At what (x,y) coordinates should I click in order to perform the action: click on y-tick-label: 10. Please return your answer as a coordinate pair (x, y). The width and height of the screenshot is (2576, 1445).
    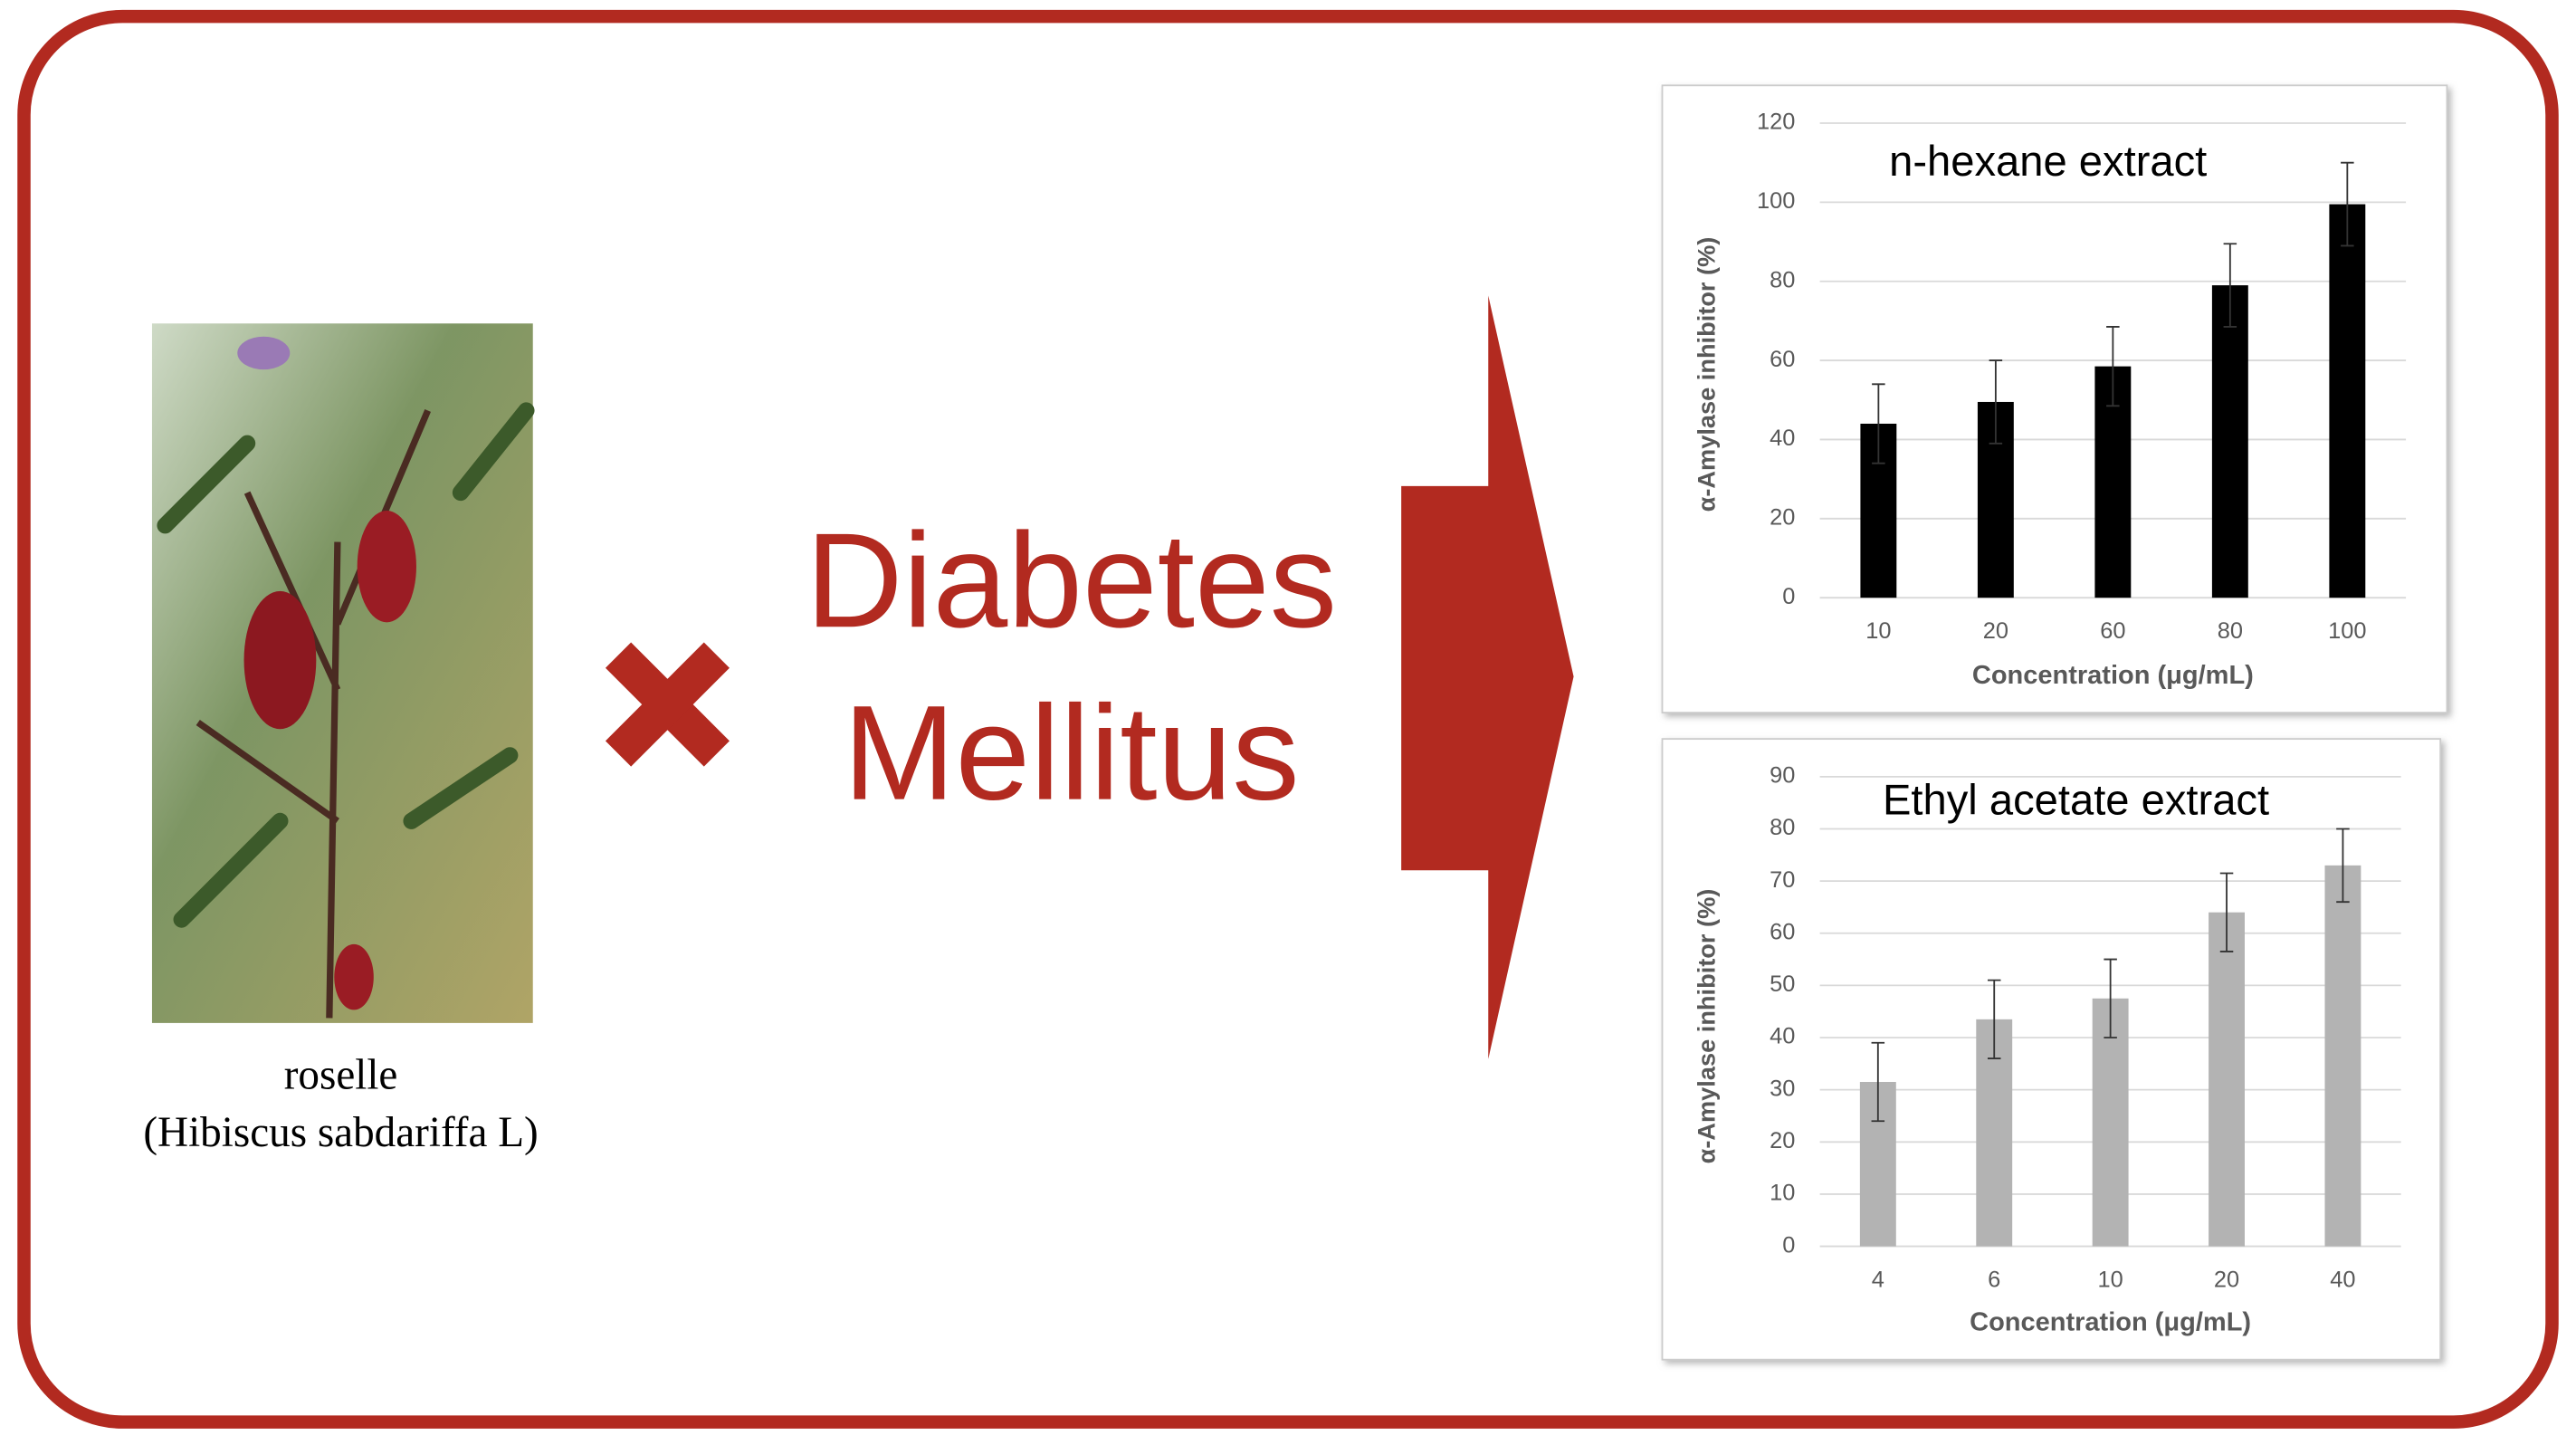
    Looking at the image, I should click on (1783, 1193).